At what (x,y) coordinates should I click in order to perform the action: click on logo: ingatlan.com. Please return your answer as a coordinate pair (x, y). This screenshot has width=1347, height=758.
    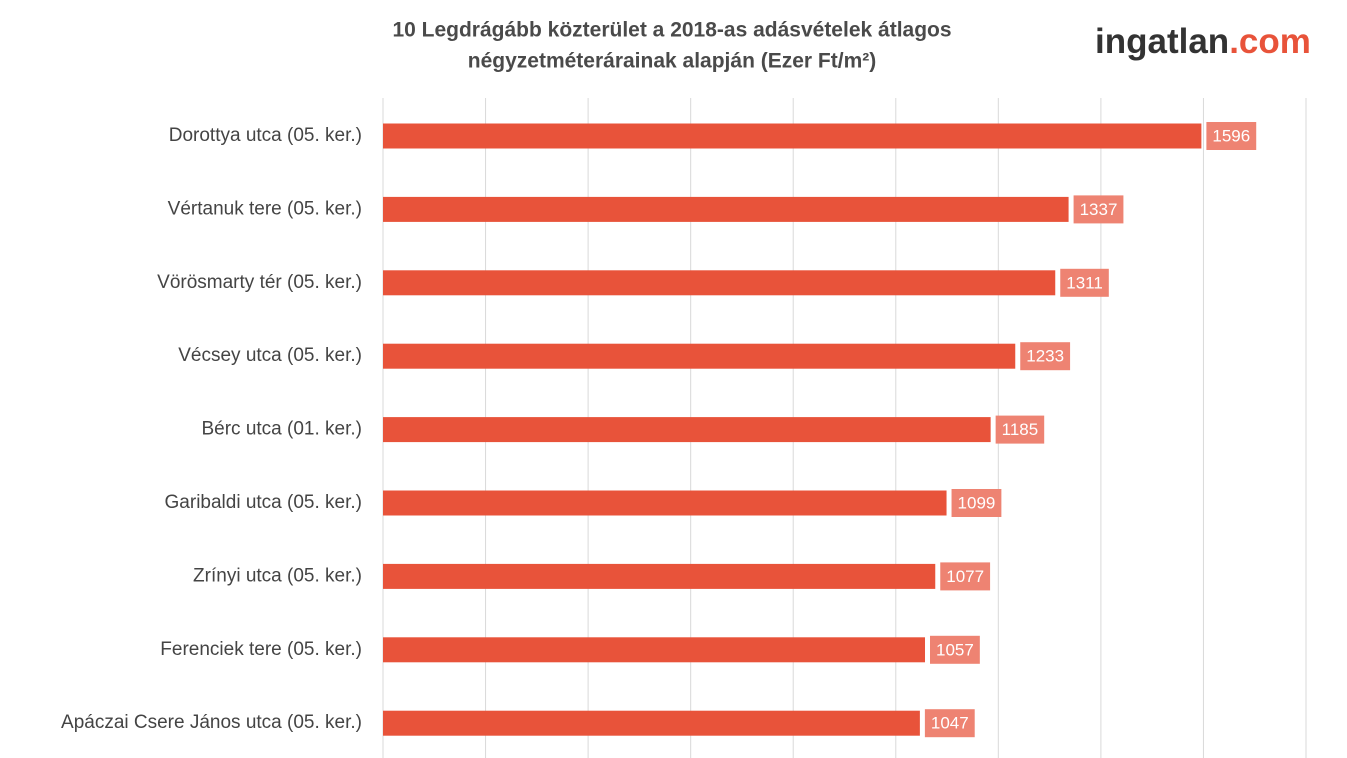
    Looking at the image, I should click on (1203, 41).